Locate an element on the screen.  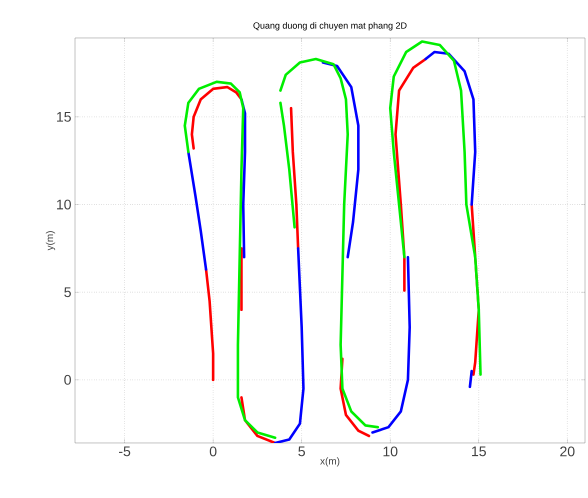
x-tick-label: 5 is located at coordinates (301, 451).